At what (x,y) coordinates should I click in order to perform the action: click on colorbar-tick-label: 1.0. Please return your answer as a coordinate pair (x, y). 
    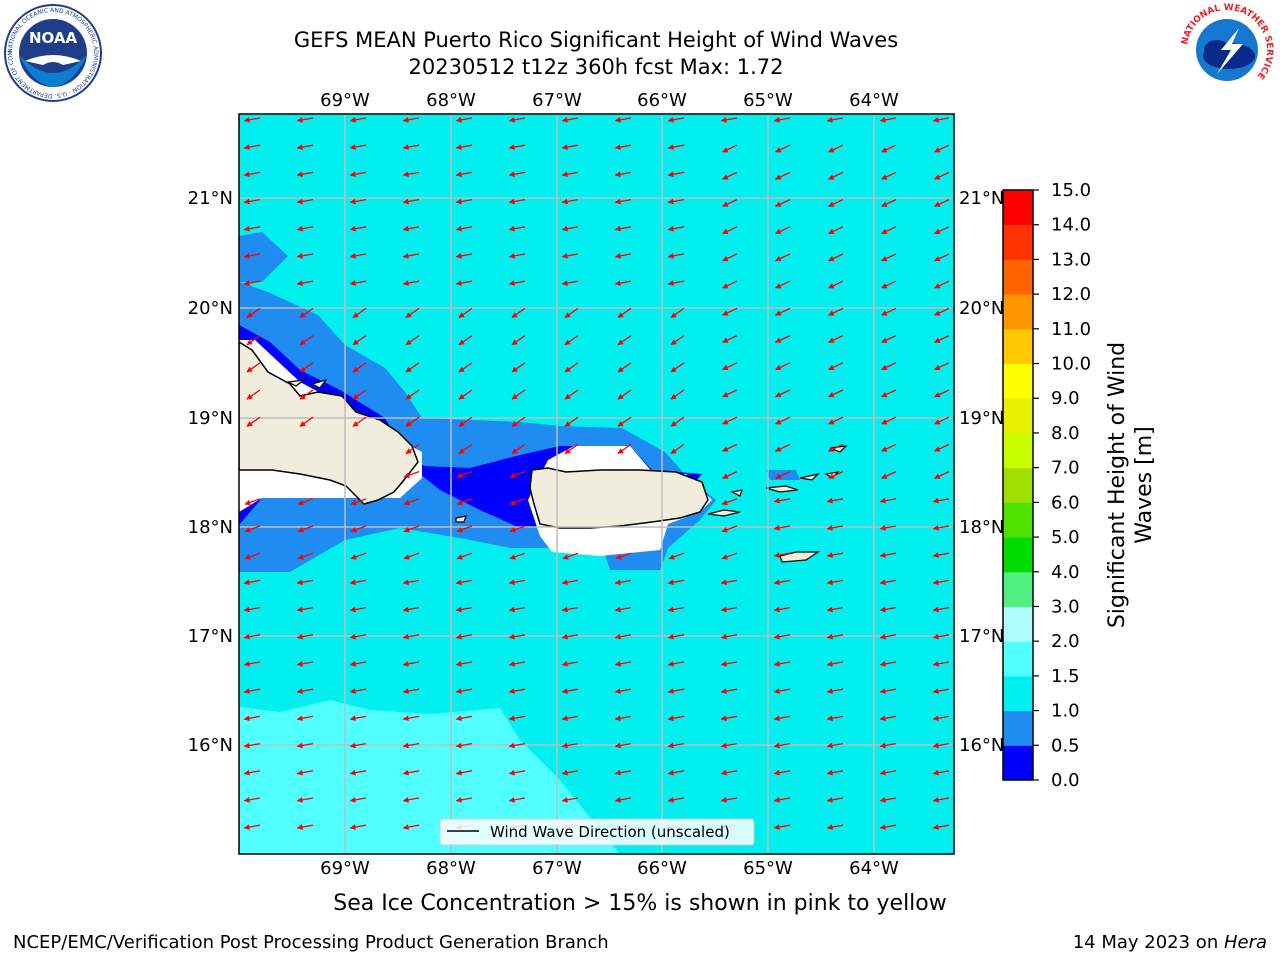
    Looking at the image, I should click on (1065, 711).